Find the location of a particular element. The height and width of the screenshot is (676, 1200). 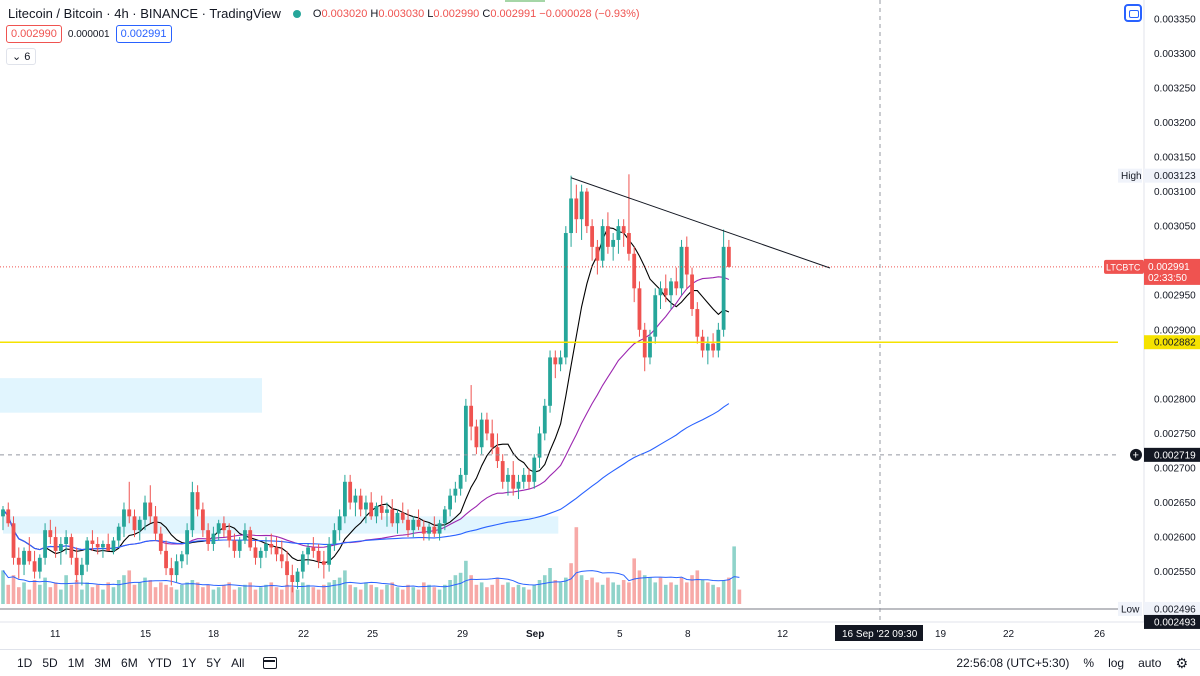

session-marker is located at coordinates (525, 1).